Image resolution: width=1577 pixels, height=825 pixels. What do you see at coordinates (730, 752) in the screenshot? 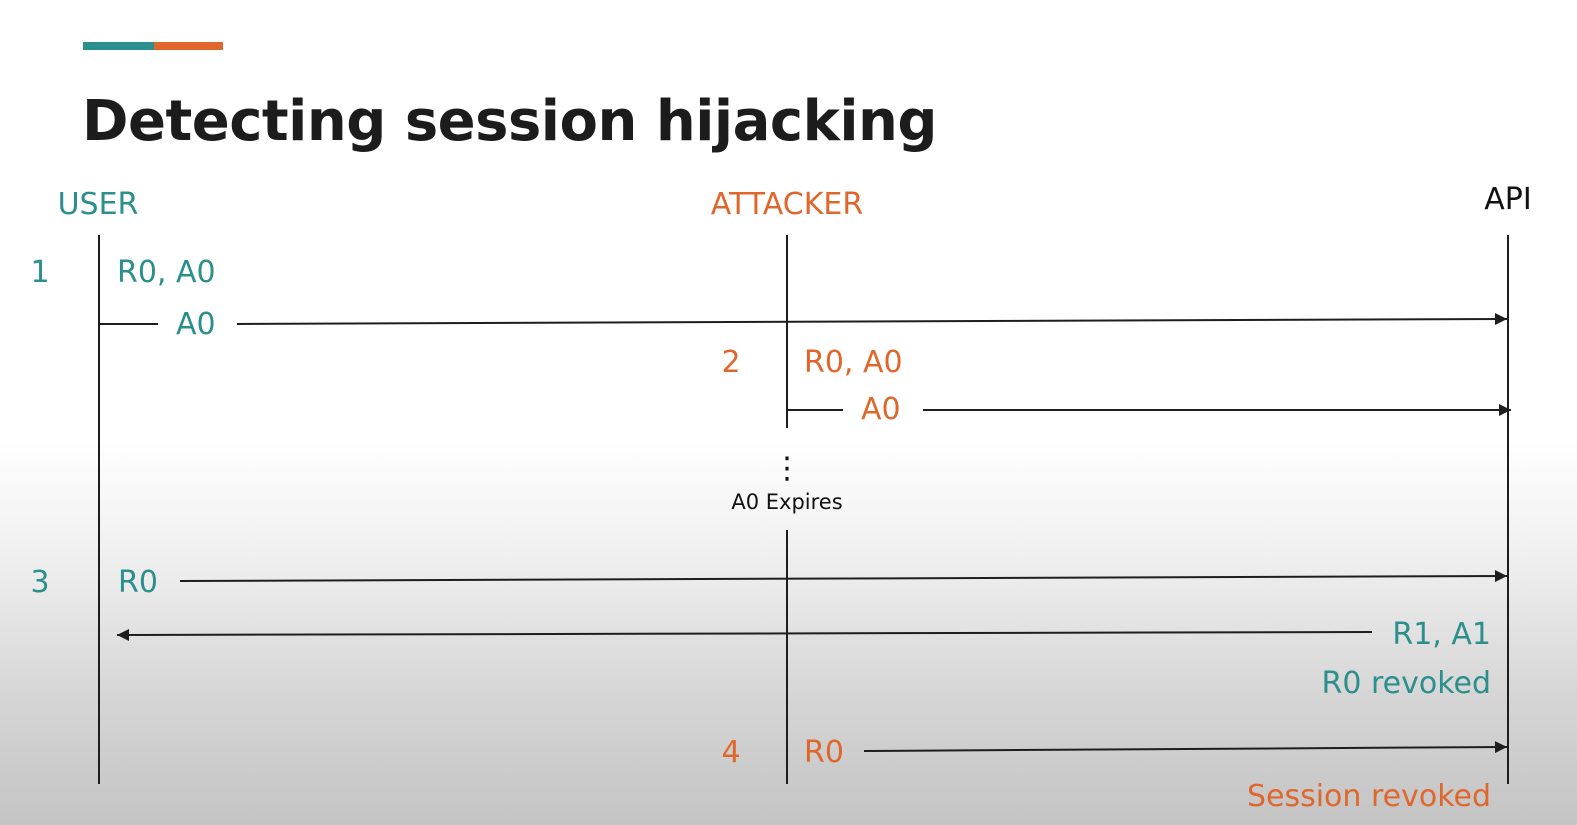
I see `step-4-number: 4` at bounding box center [730, 752].